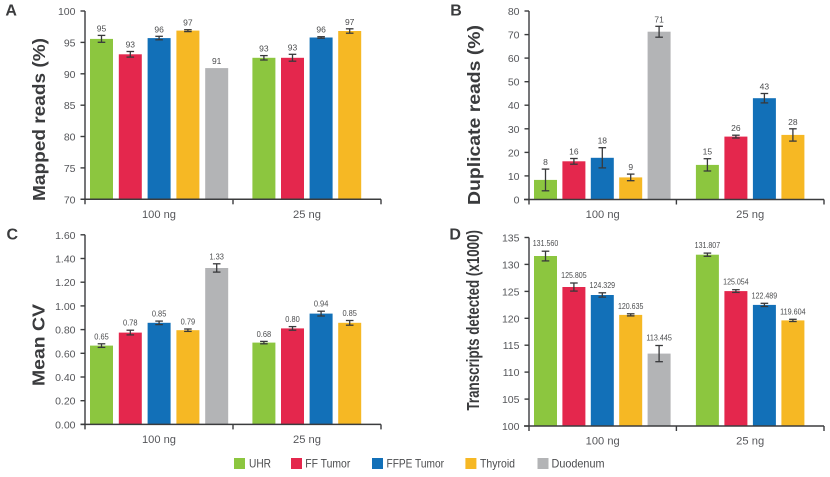  Describe the element at coordinates (546, 243) in the screenshot. I see `svg-text: 131.560` at that location.